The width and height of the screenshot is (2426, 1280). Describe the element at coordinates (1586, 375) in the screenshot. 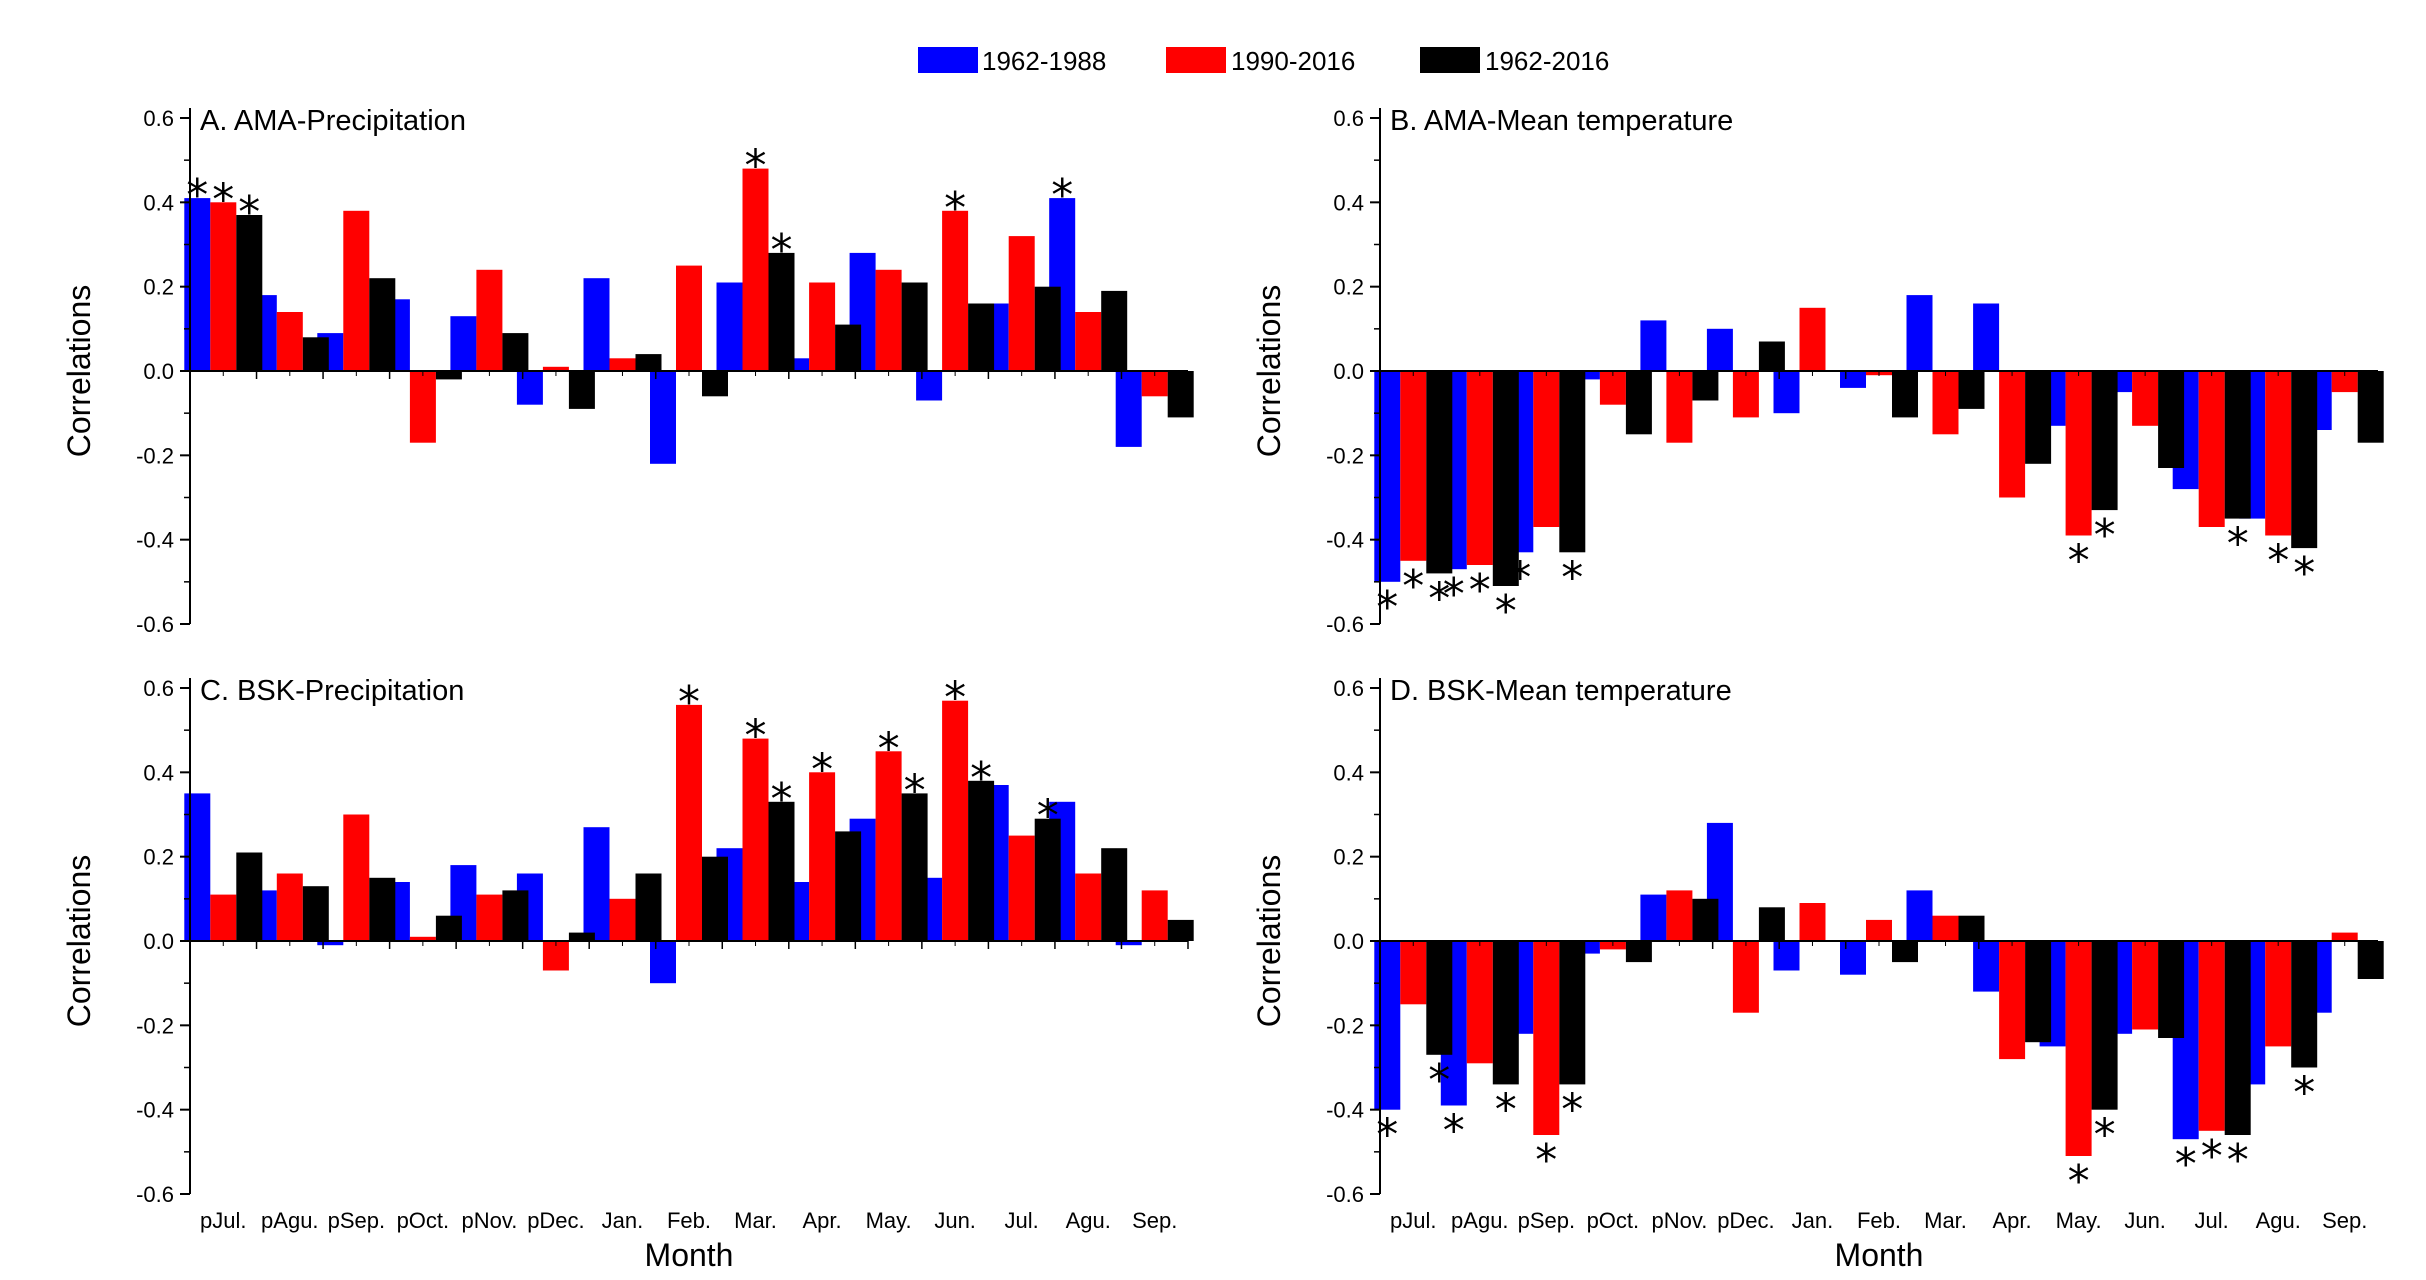

I see `bar-1962-1988-pOct.` at that location.